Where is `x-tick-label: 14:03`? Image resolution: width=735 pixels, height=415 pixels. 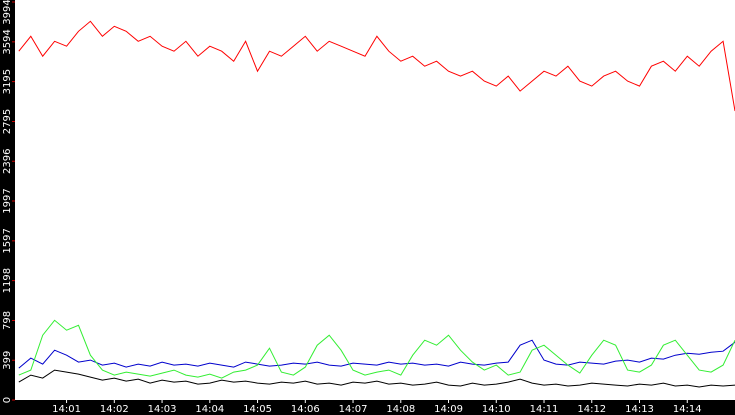 x-tick-label: 14:03 is located at coordinates (162, 409).